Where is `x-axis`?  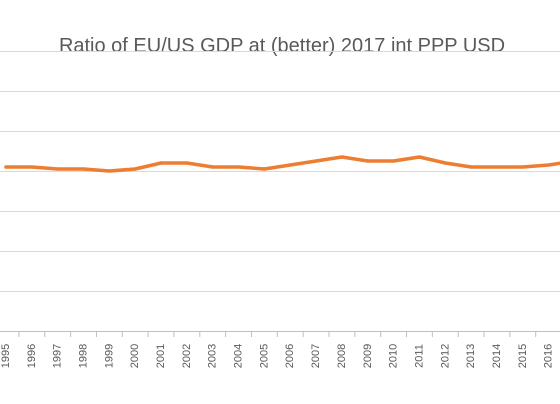
x-axis is located at coordinates (280, 334).